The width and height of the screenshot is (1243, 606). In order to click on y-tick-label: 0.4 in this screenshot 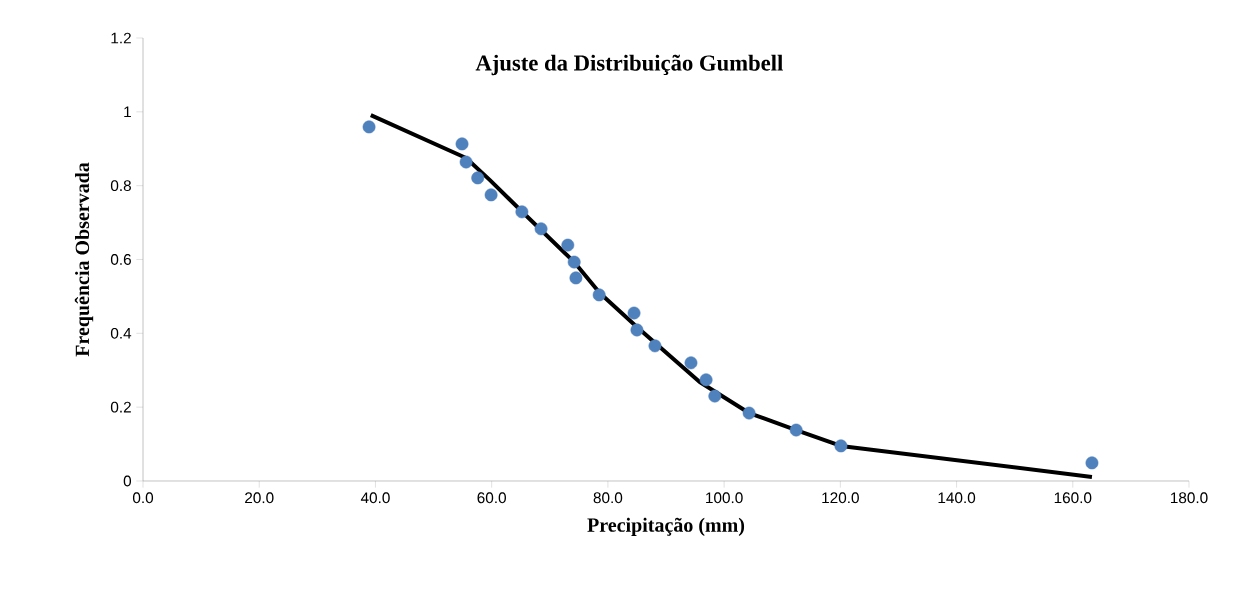, I will do `click(121, 333)`.